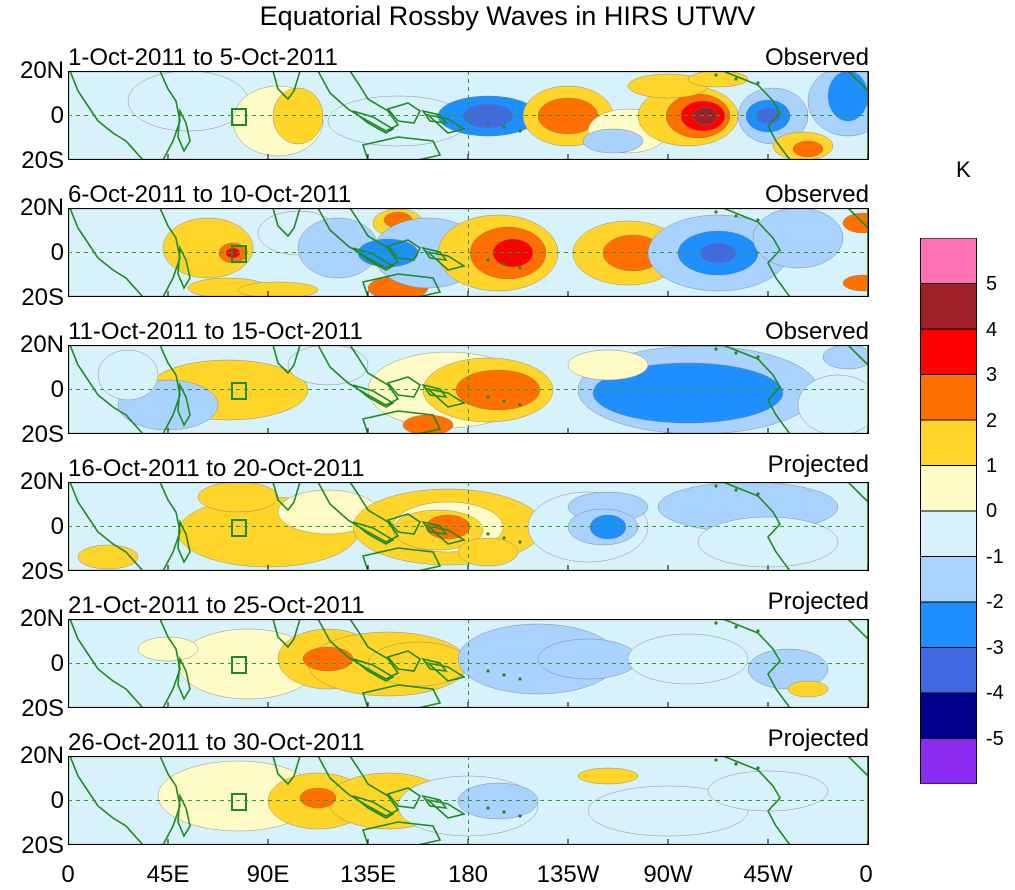 This screenshot has height=890, width=1015. What do you see at coordinates (468, 663) in the screenshot?
I see `panel-5-map` at bounding box center [468, 663].